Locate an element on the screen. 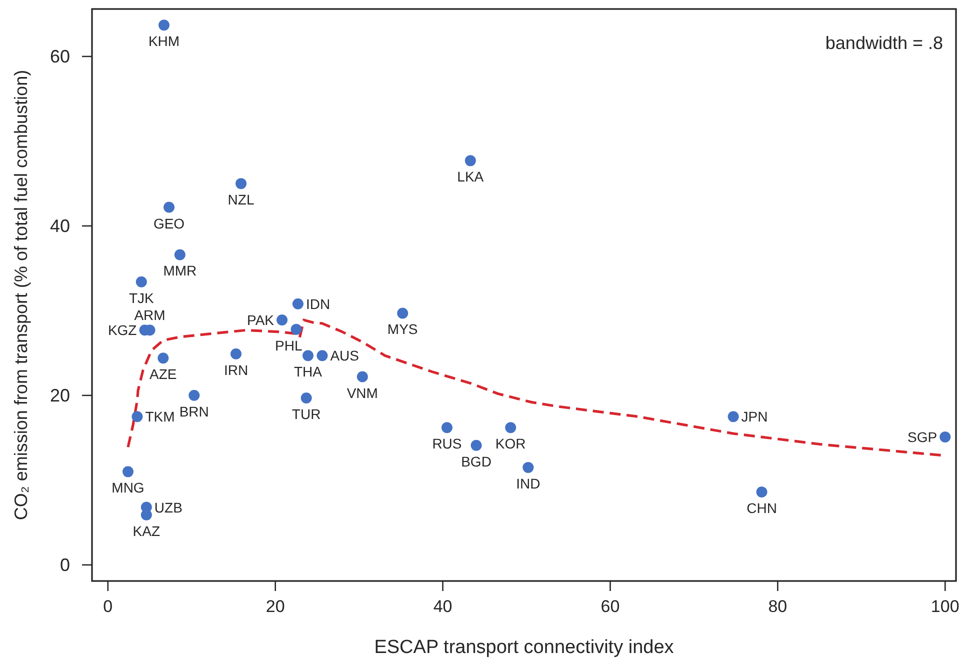 This screenshot has width=963, height=662. data-label: MNG is located at coordinates (128, 488).